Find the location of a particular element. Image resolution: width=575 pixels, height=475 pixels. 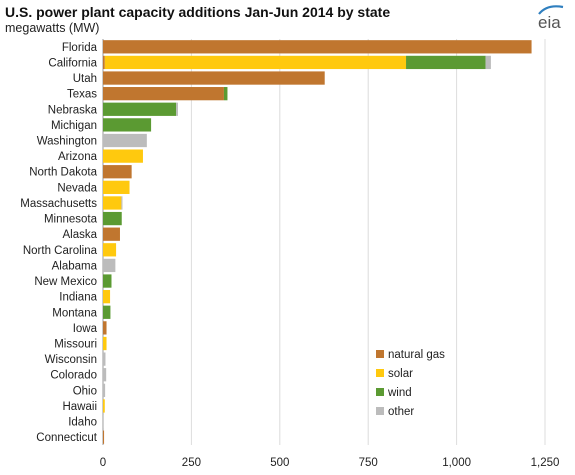

eia-logo: eia is located at coordinates (551, 18).